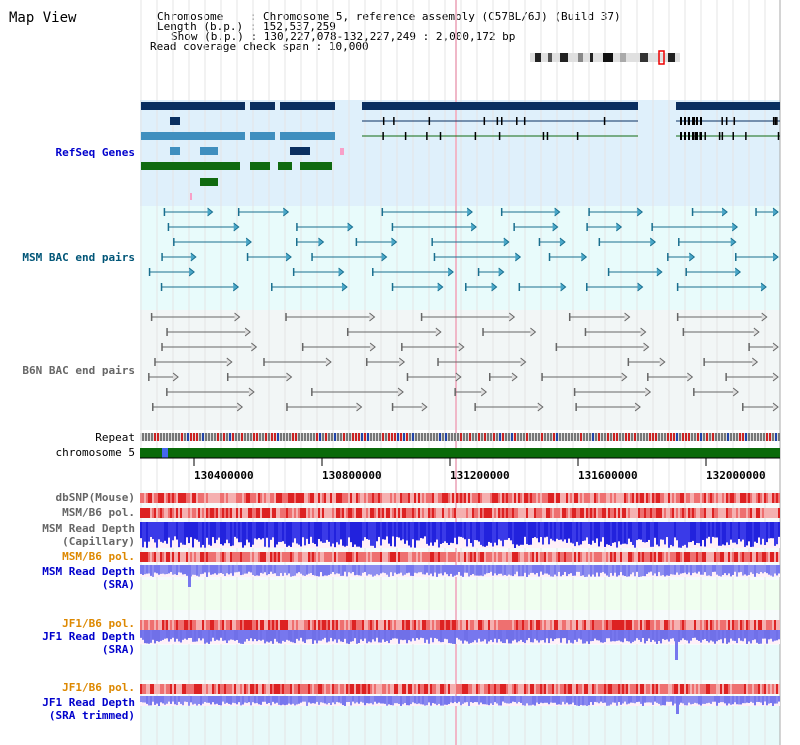 This screenshot has width=800, height=745. What do you see at coordinates (88, 702) in the screenshot?
I see `track-label-jf1-depth-trim: JF1 Read Depth` at bounding box center [88, 702].